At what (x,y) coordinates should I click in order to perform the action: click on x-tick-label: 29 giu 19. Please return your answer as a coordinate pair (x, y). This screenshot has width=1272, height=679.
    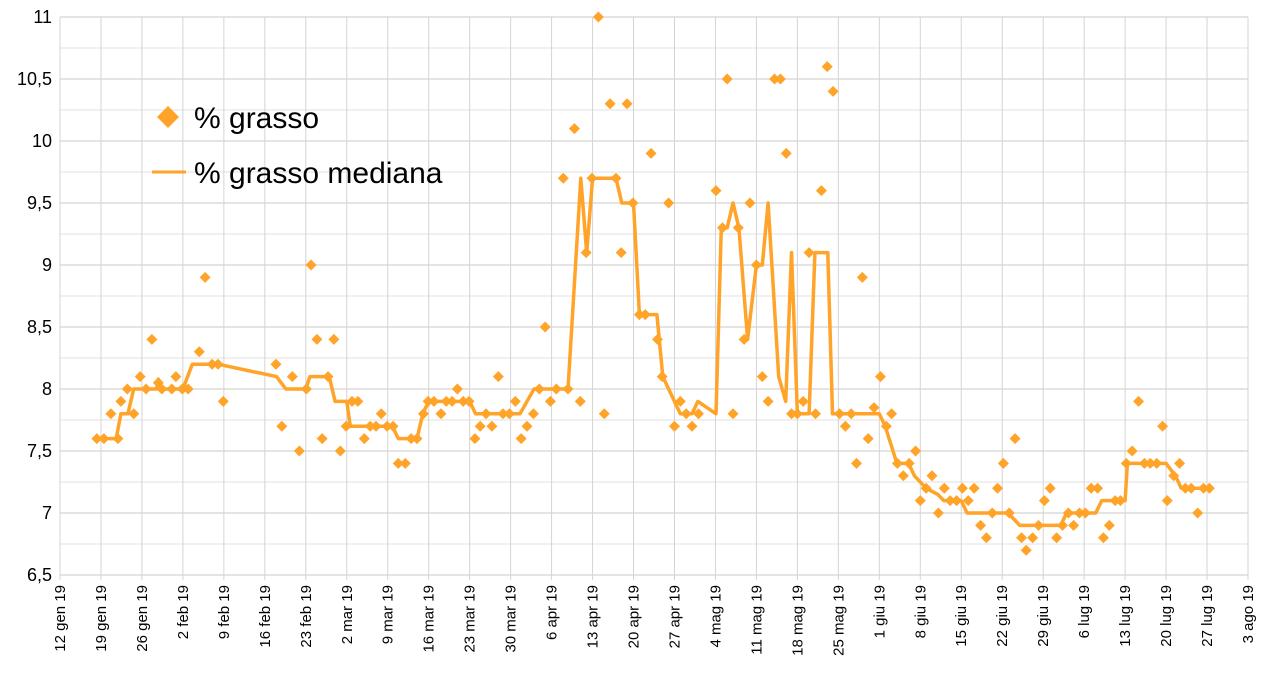
    Looking at the image, I should click on (1043, 616).